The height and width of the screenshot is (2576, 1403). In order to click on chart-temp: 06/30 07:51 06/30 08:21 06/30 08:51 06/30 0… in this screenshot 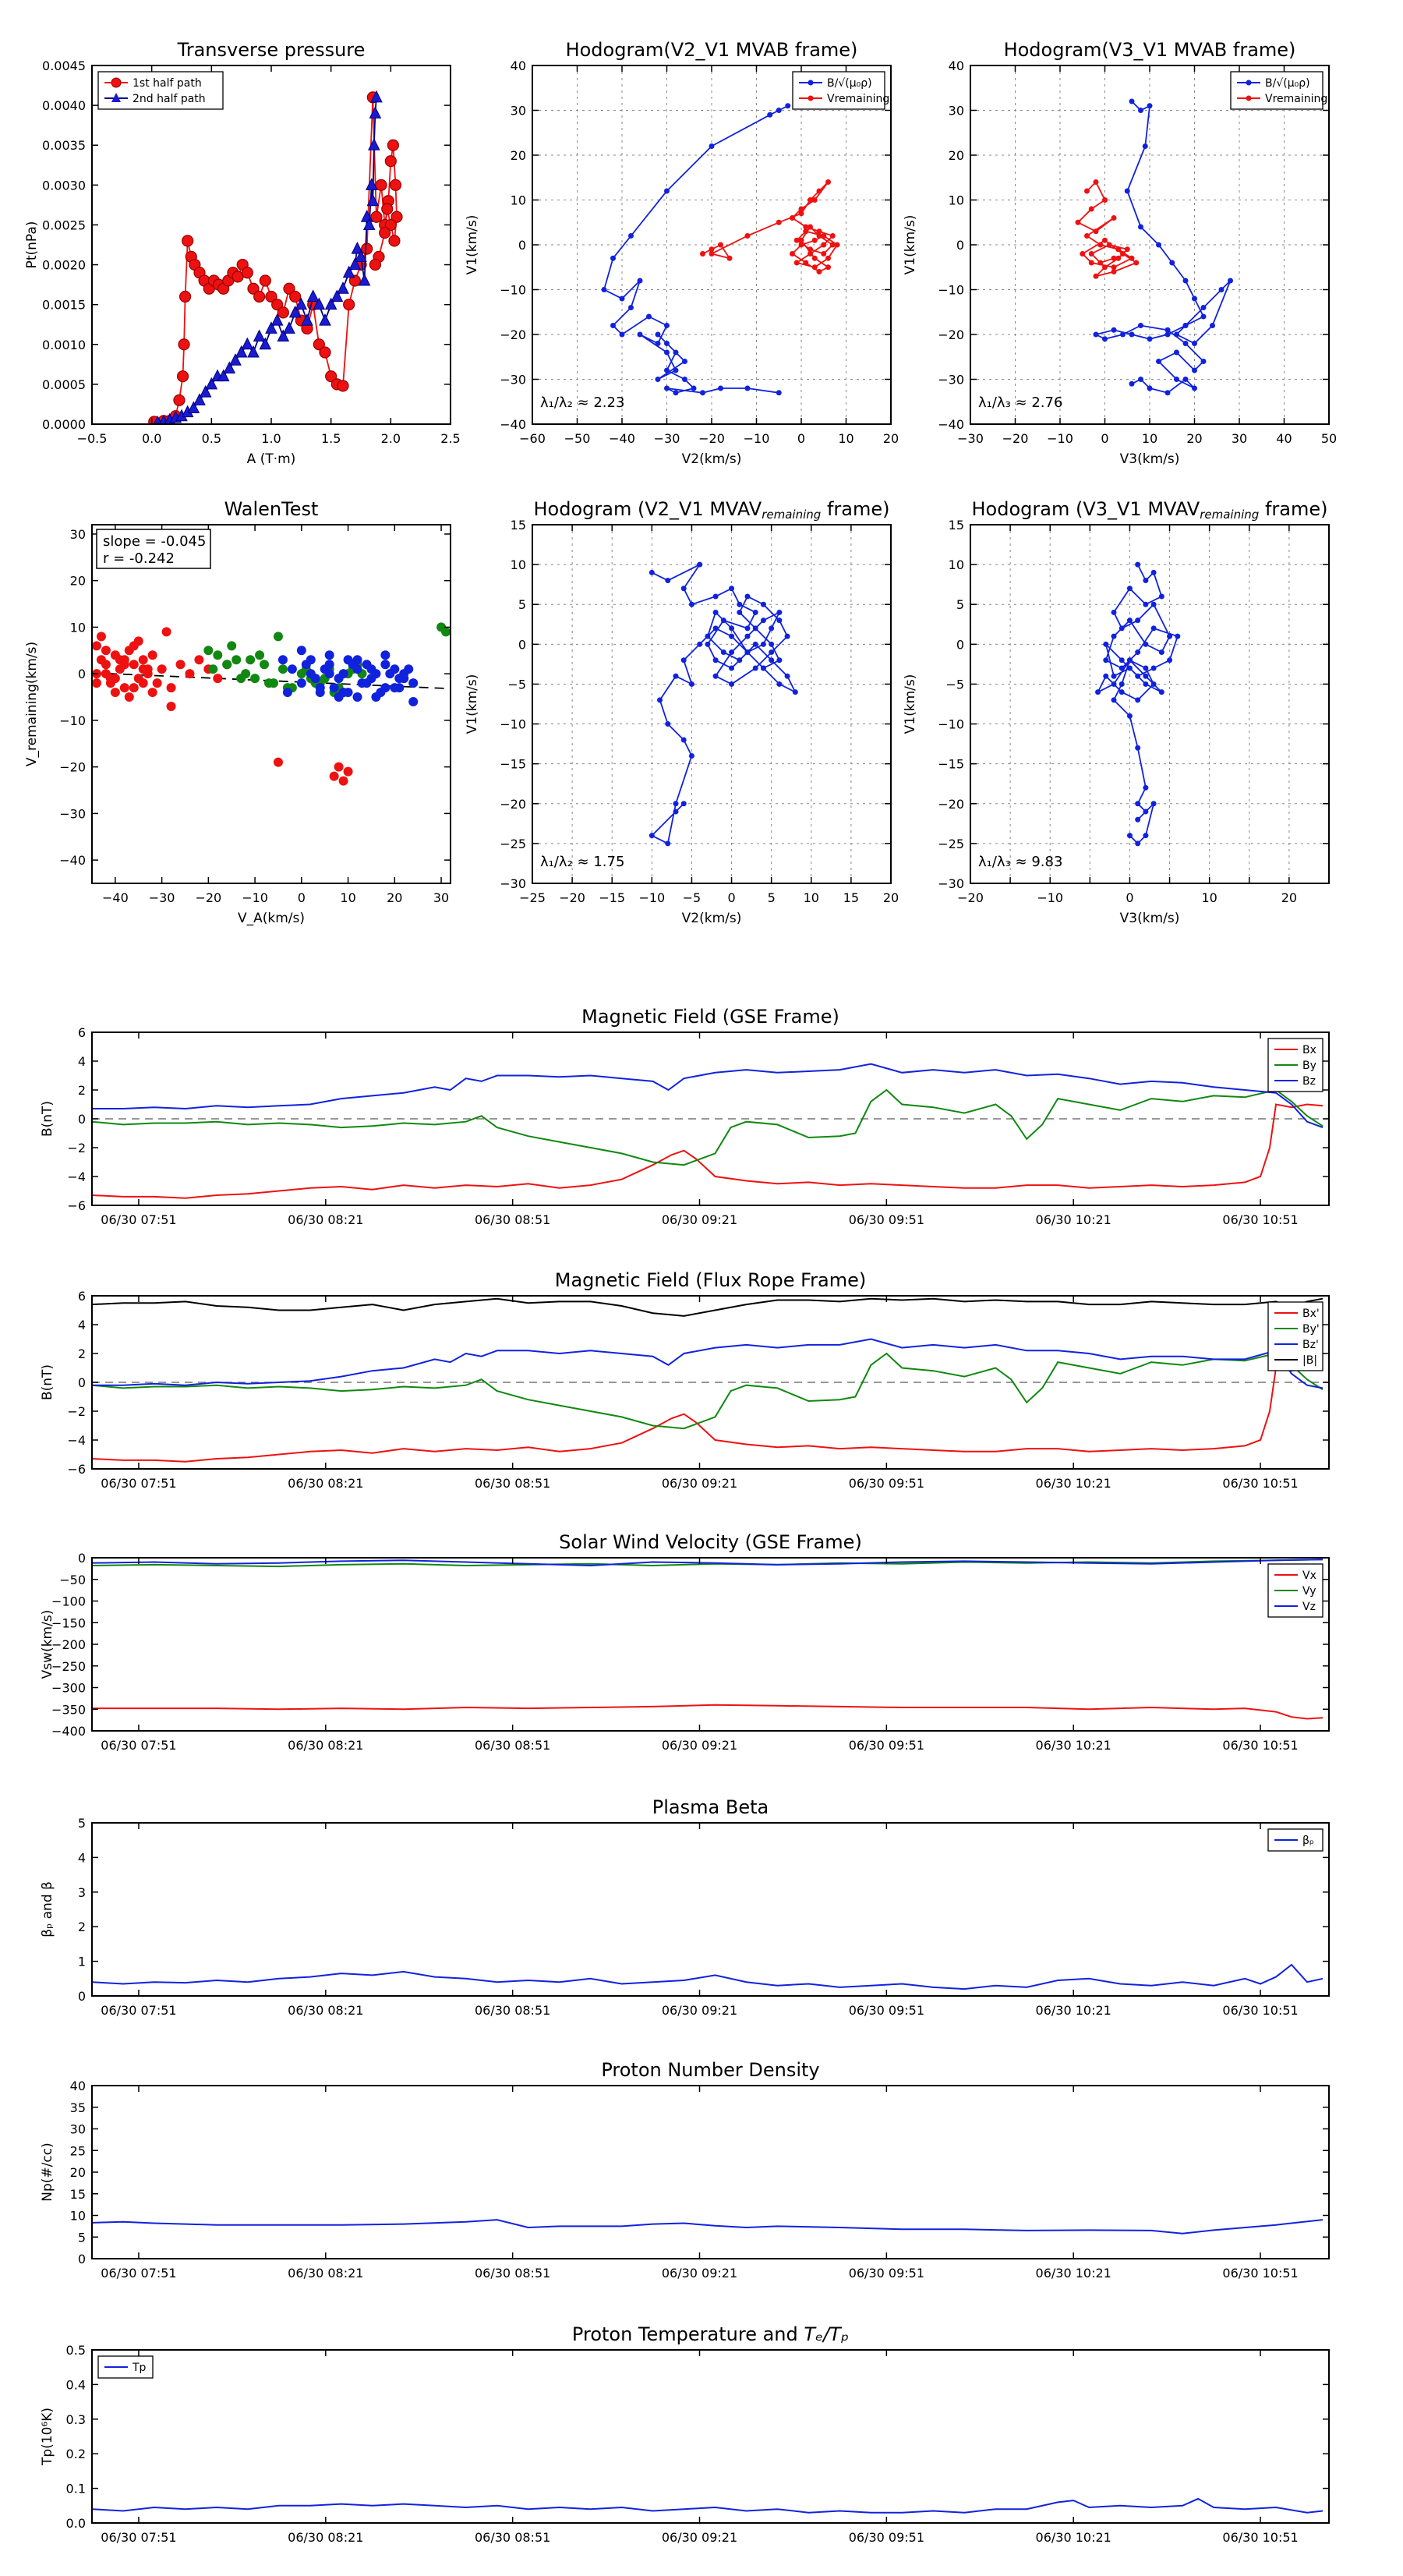, I will do `click(685, 2434)`.